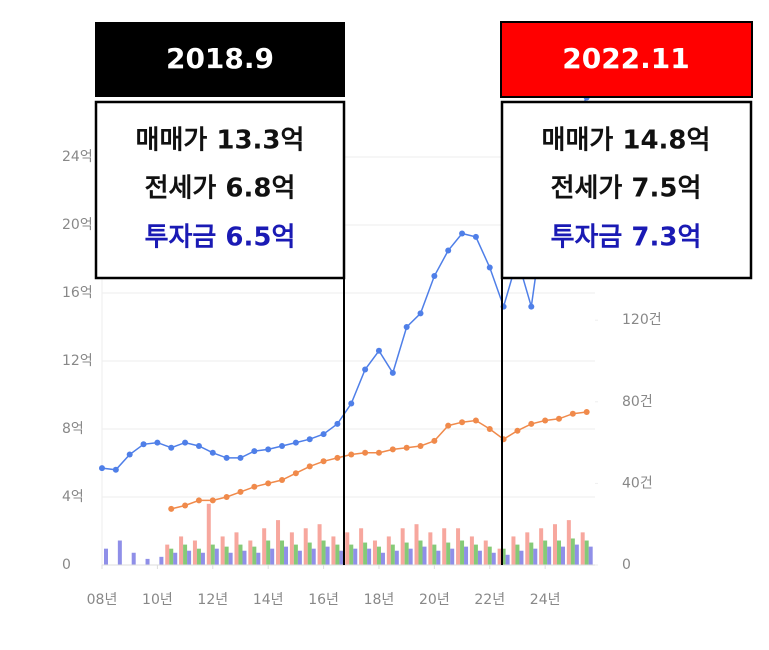  I want to click on info-line: 매매가 14.8억, so click(626, 141).